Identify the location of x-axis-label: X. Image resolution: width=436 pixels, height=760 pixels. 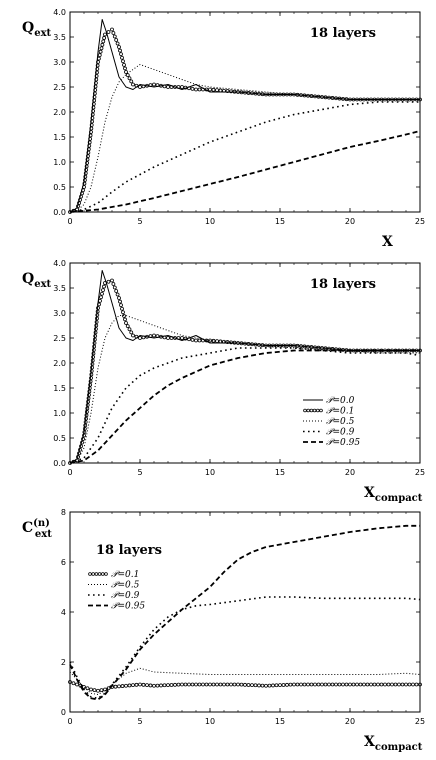
(387, 242).